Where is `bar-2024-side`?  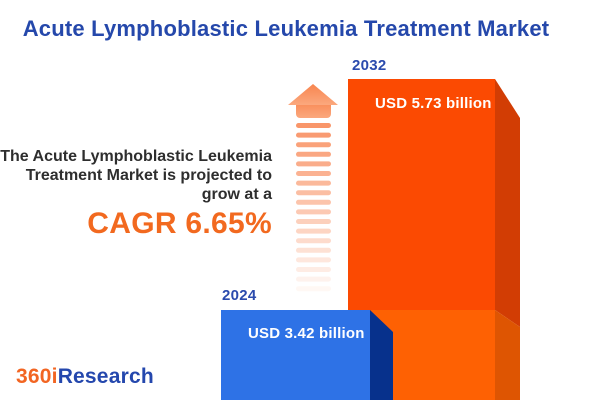
bar-2024-side is located at coordinates (381, 355).